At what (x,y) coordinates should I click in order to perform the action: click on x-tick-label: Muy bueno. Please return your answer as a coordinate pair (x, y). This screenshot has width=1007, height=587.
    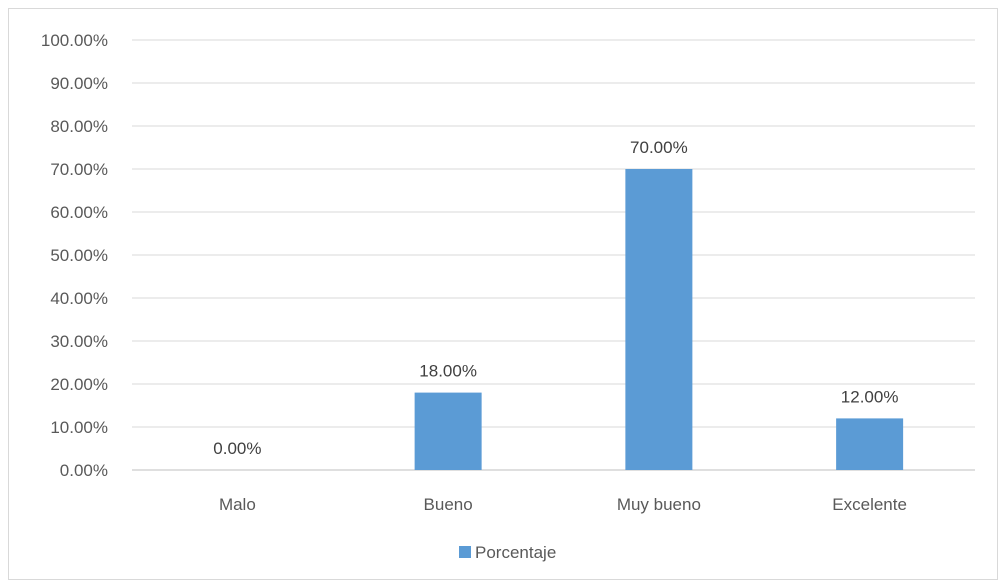
    Looking at the image, I should click on (659, 504).